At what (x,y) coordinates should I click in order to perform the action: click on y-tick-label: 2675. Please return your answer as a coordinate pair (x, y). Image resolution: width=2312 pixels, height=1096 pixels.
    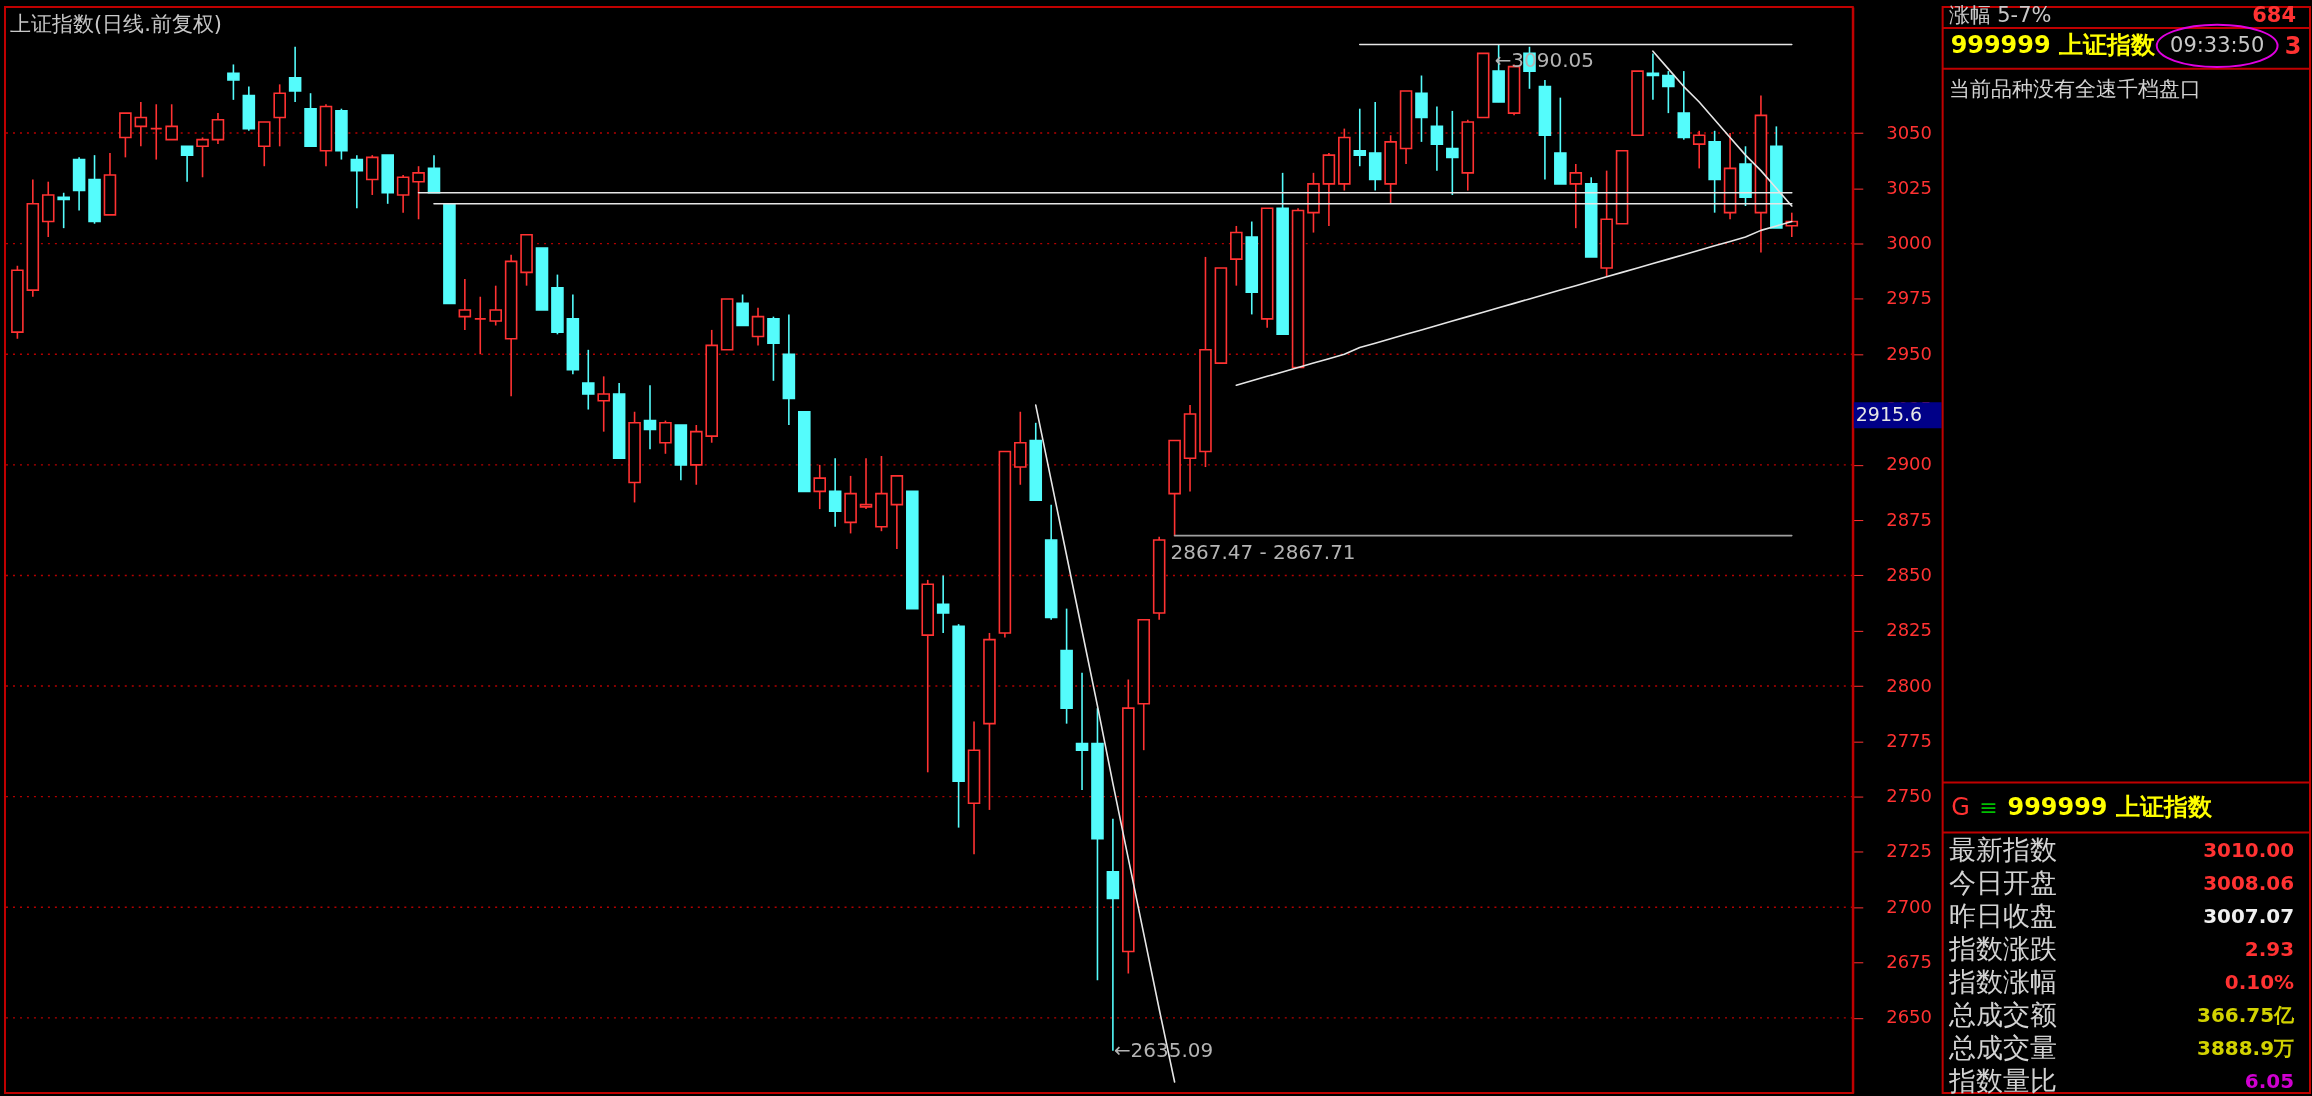
    Looking at the image, I should click on (1909, 962).